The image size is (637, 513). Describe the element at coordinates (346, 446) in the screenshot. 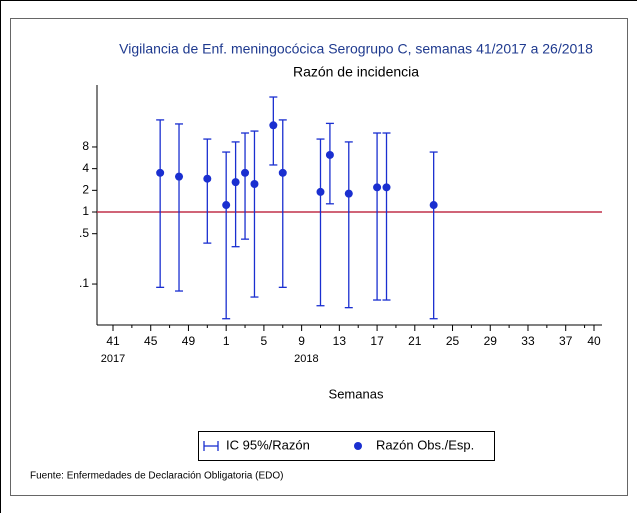

I see `legend-box` at that location.